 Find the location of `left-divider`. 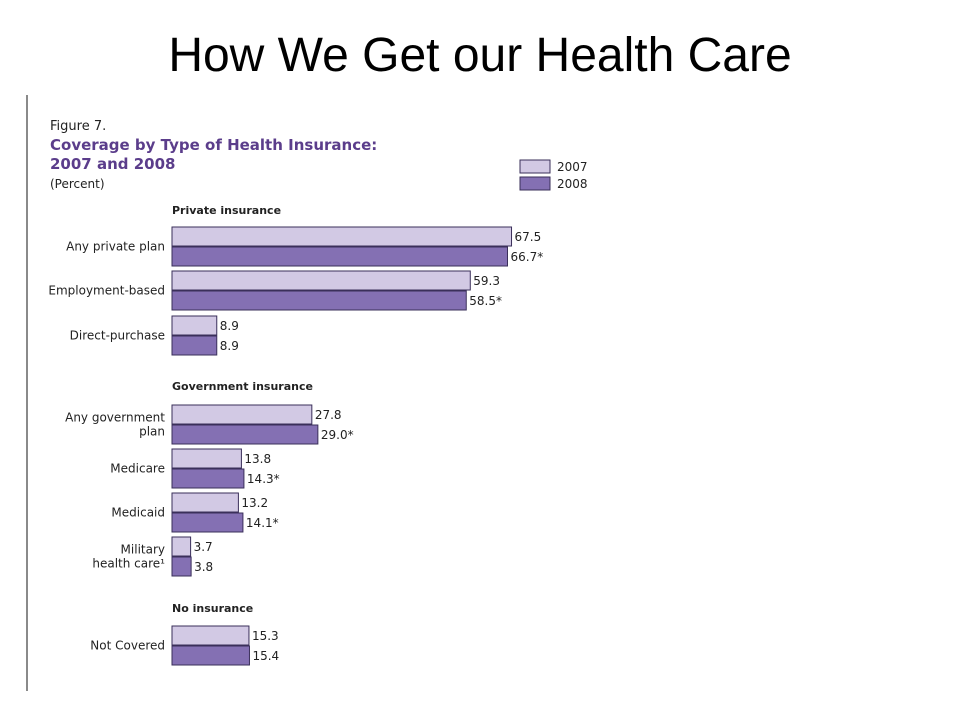

left-divider is located at coordinates (27, 393).